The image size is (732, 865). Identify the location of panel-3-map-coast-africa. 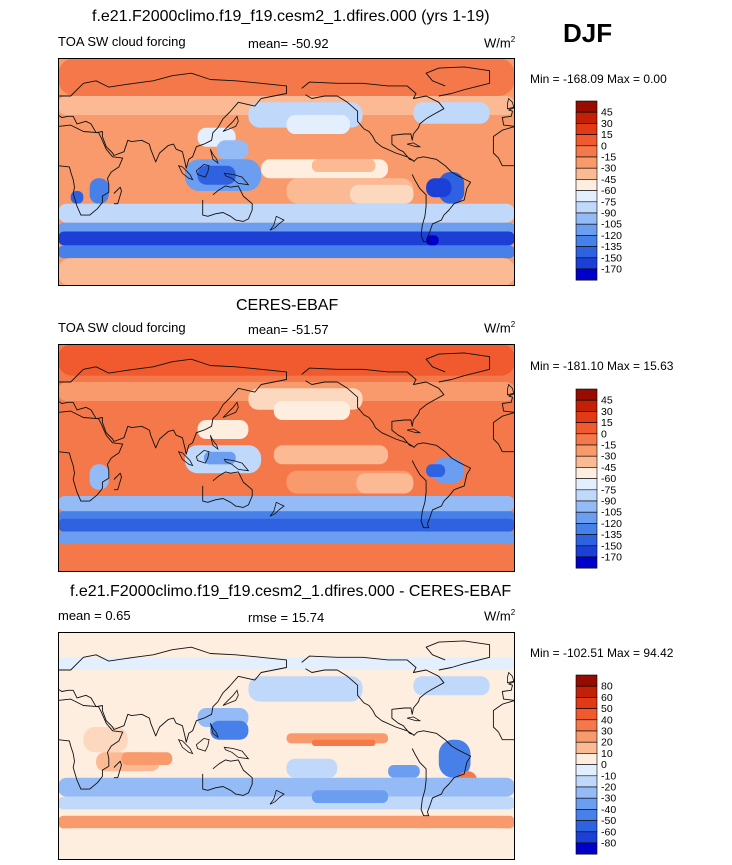
(503, 720).